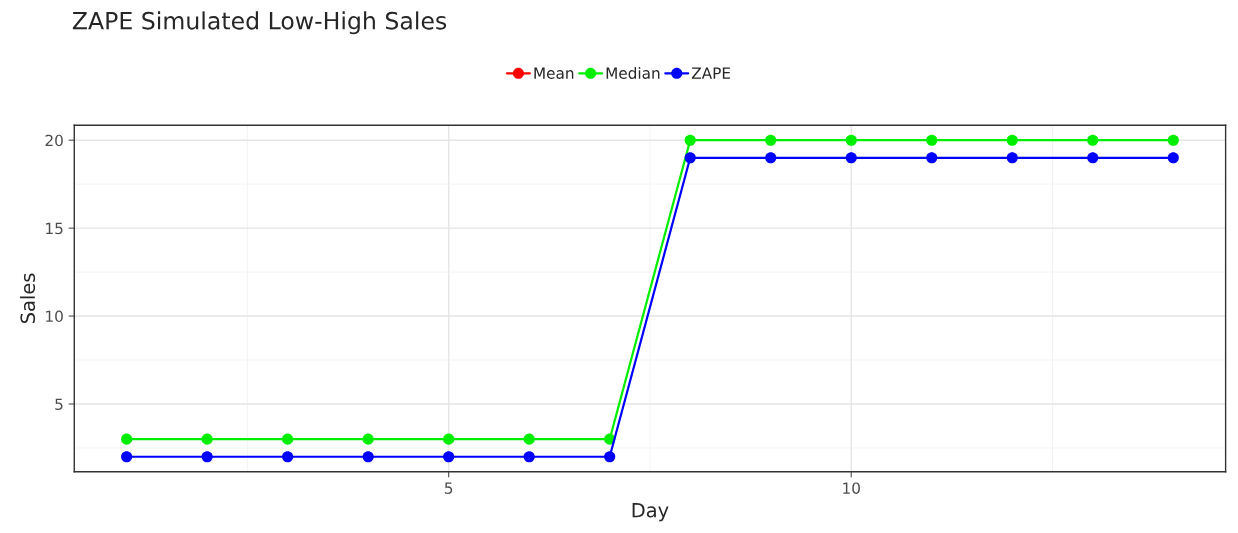 The image size is (1238, 533). Describe the element at coordinates (259, 23) in the screenshot. I see `chart-title: ZAPE Simulated Low-High Sales` at that location.